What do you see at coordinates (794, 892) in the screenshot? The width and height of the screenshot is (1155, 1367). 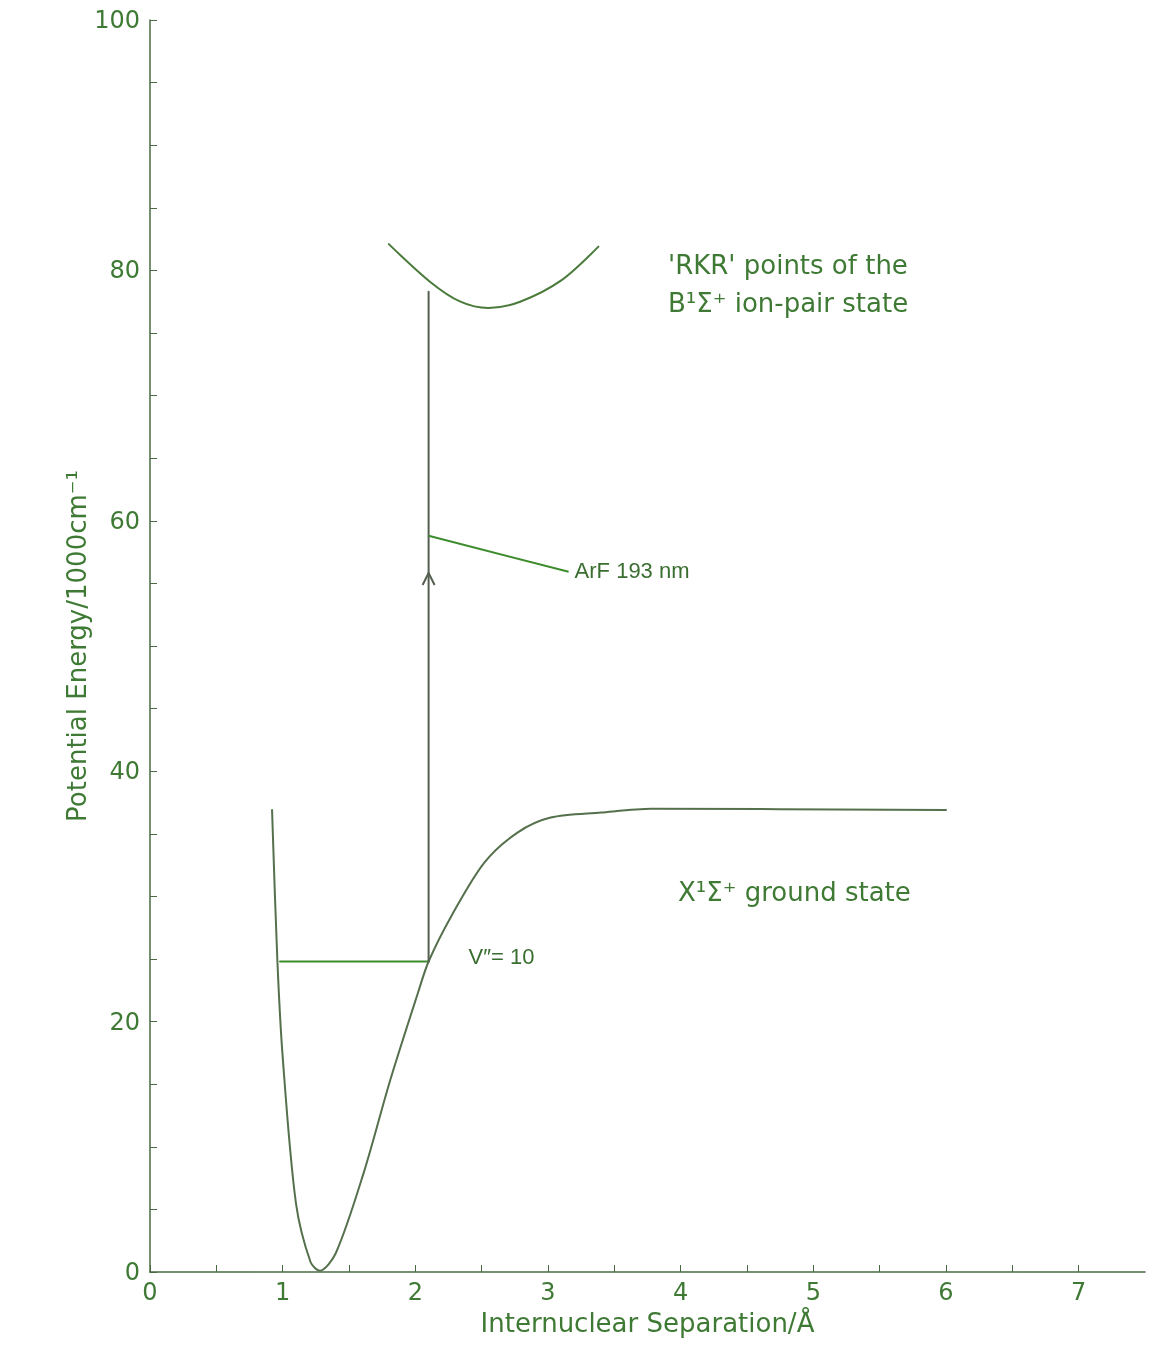 I see `annotation: X¹Σ⁺ ground state` at bounding box center [794, 892].